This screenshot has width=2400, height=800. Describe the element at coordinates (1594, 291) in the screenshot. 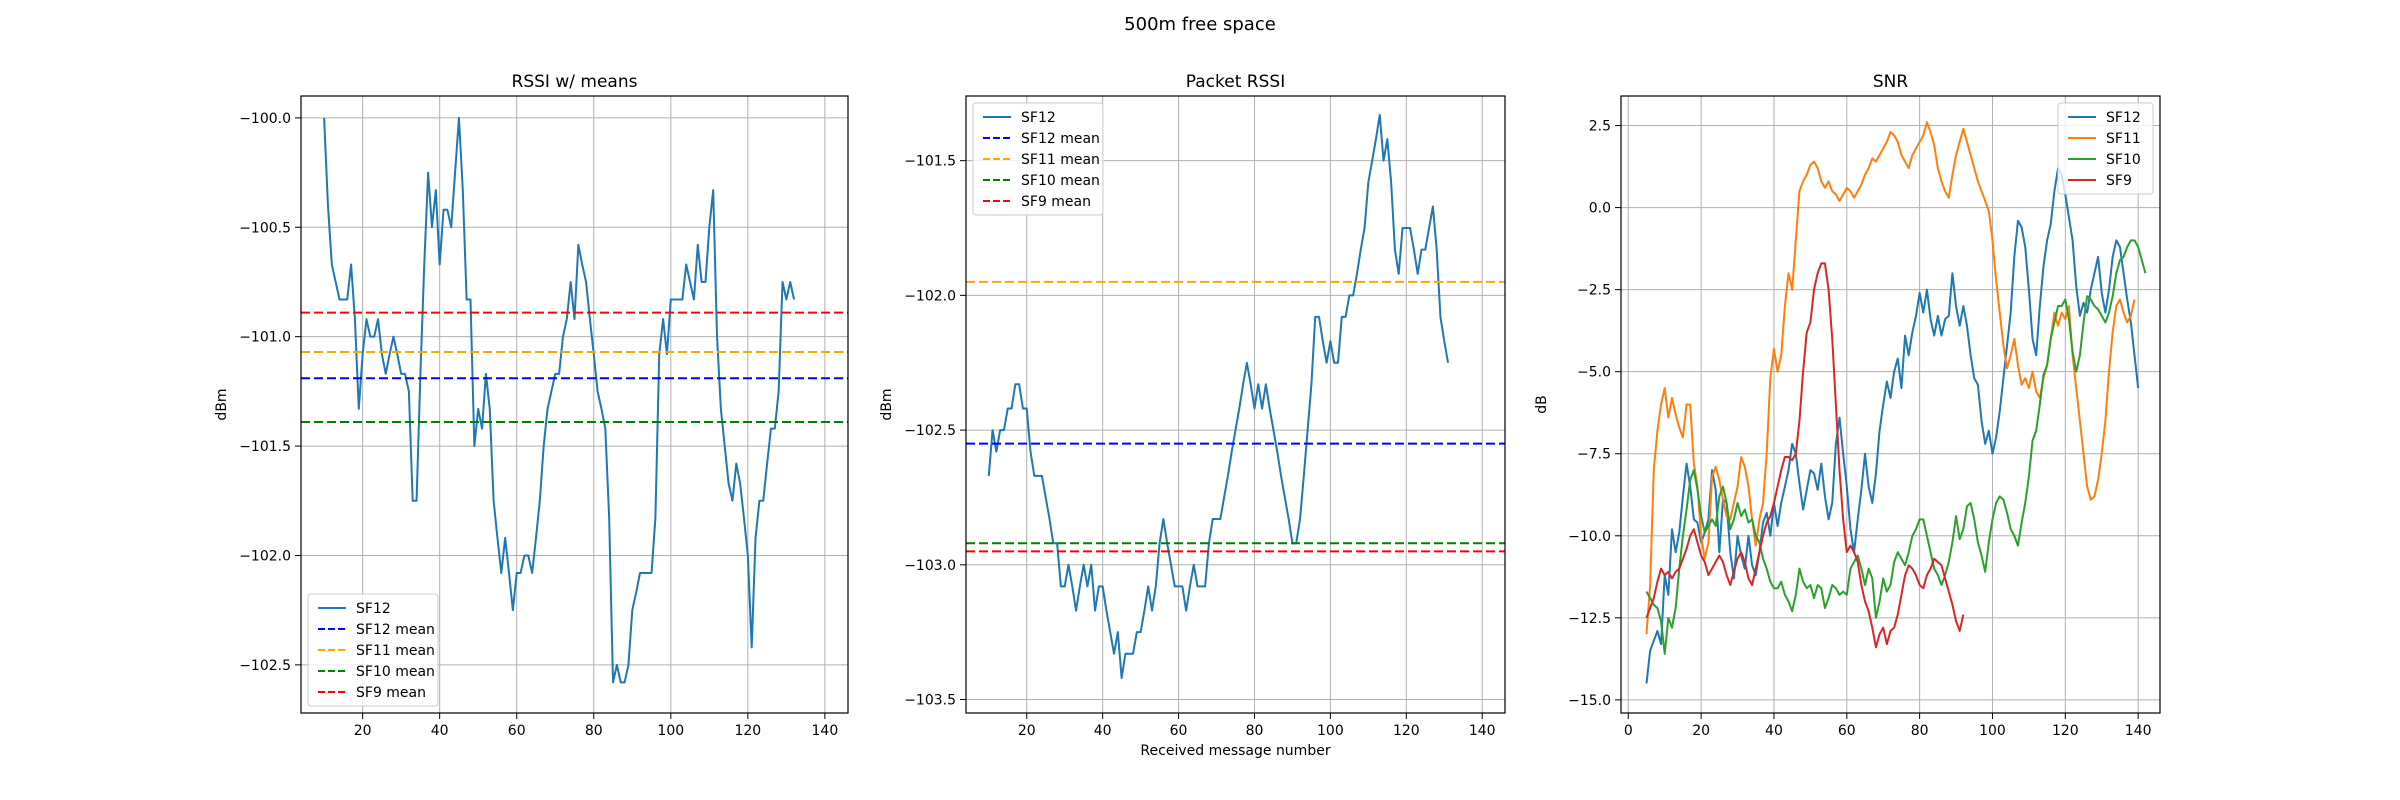

I see `y-tick-label: −2.5` at that location.